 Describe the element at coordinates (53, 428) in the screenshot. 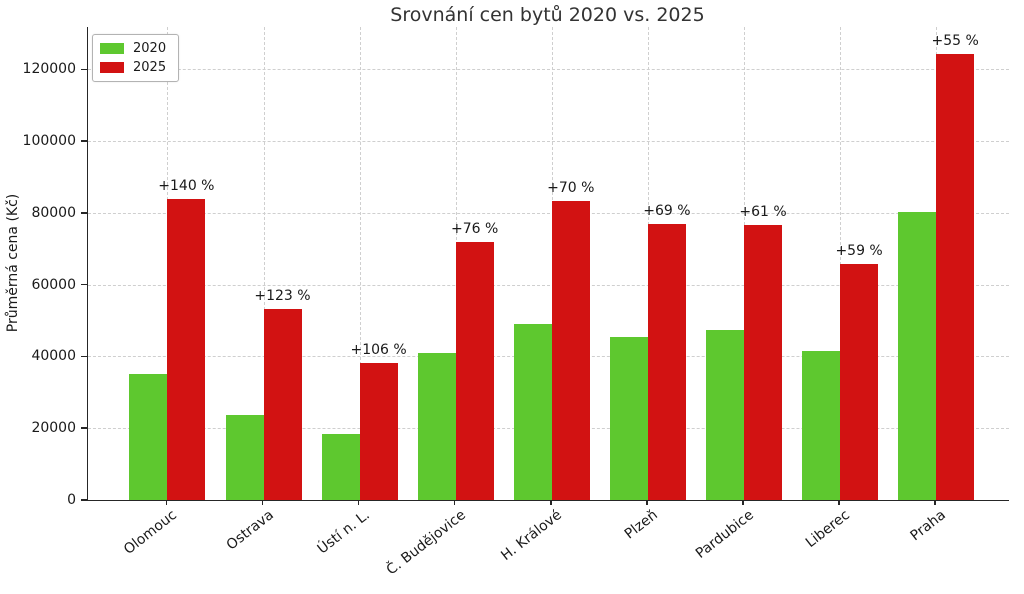

I see `y-tick-label: 20000` at that location.